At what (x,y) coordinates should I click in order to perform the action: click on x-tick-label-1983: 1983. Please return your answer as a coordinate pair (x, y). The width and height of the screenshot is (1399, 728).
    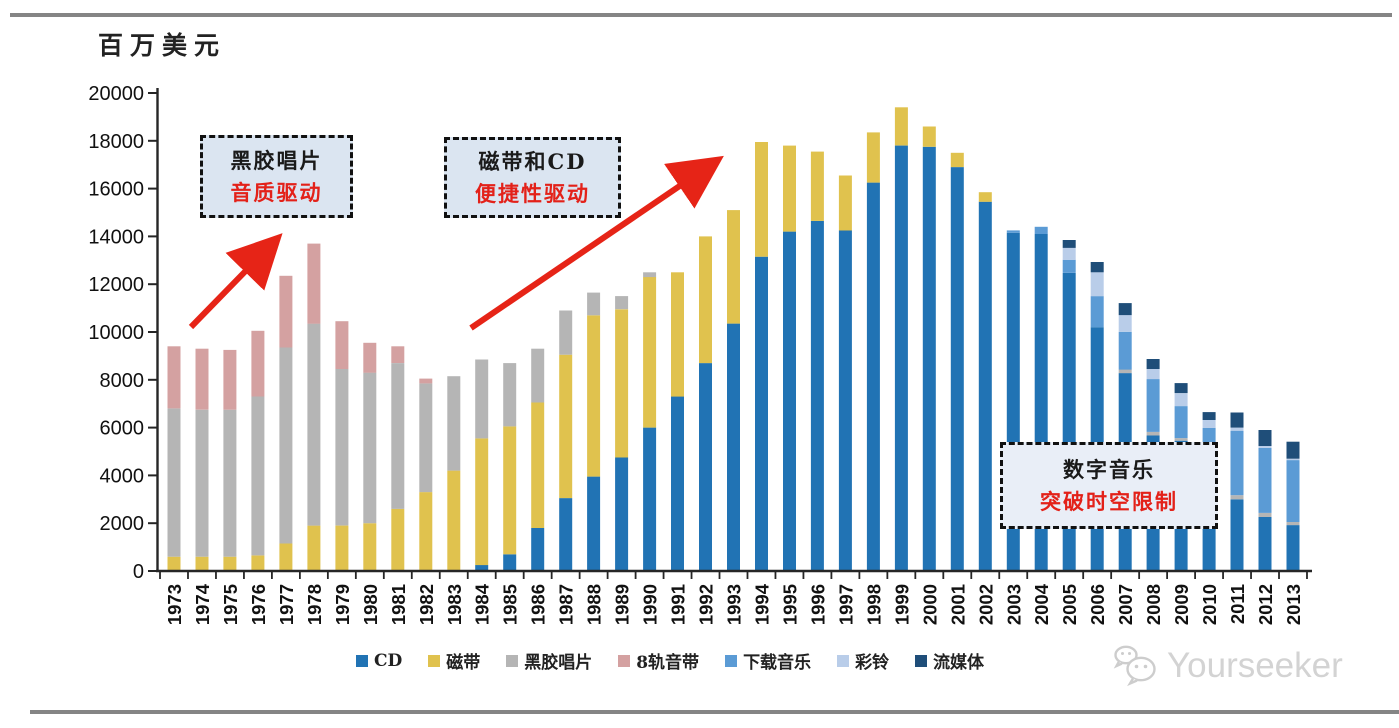
    Looking at the image, I should click on (454, 604).